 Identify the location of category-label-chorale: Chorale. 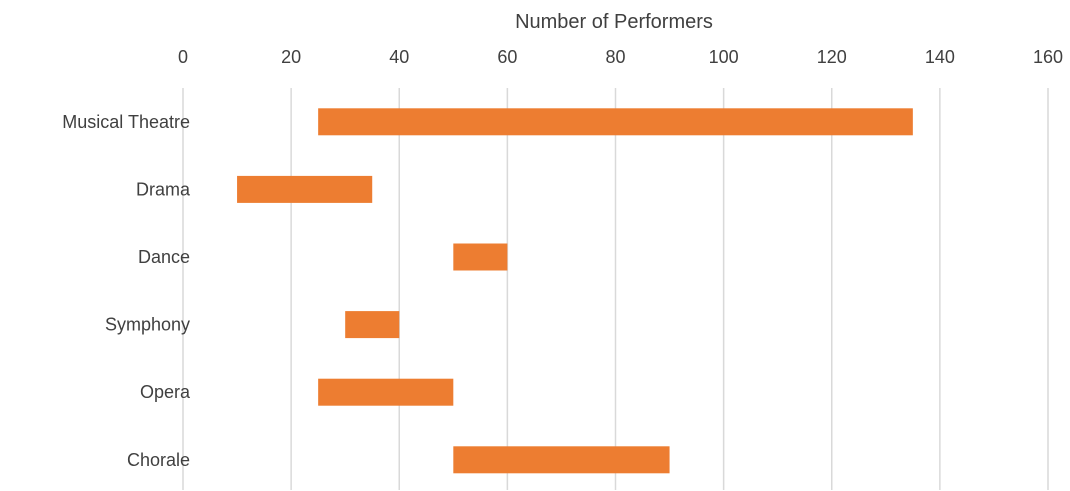
(158, 460).